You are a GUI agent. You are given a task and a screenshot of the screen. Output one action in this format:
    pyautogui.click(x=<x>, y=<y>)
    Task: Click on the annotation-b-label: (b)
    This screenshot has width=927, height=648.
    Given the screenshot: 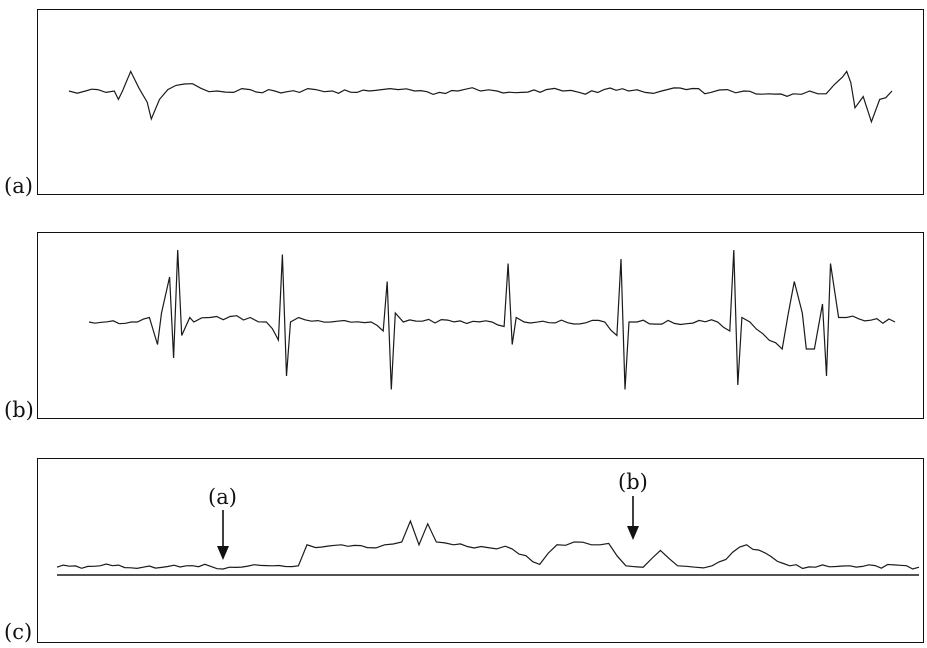 What is the action you would take?
    pyautogui.click(x=633, y=482)
    